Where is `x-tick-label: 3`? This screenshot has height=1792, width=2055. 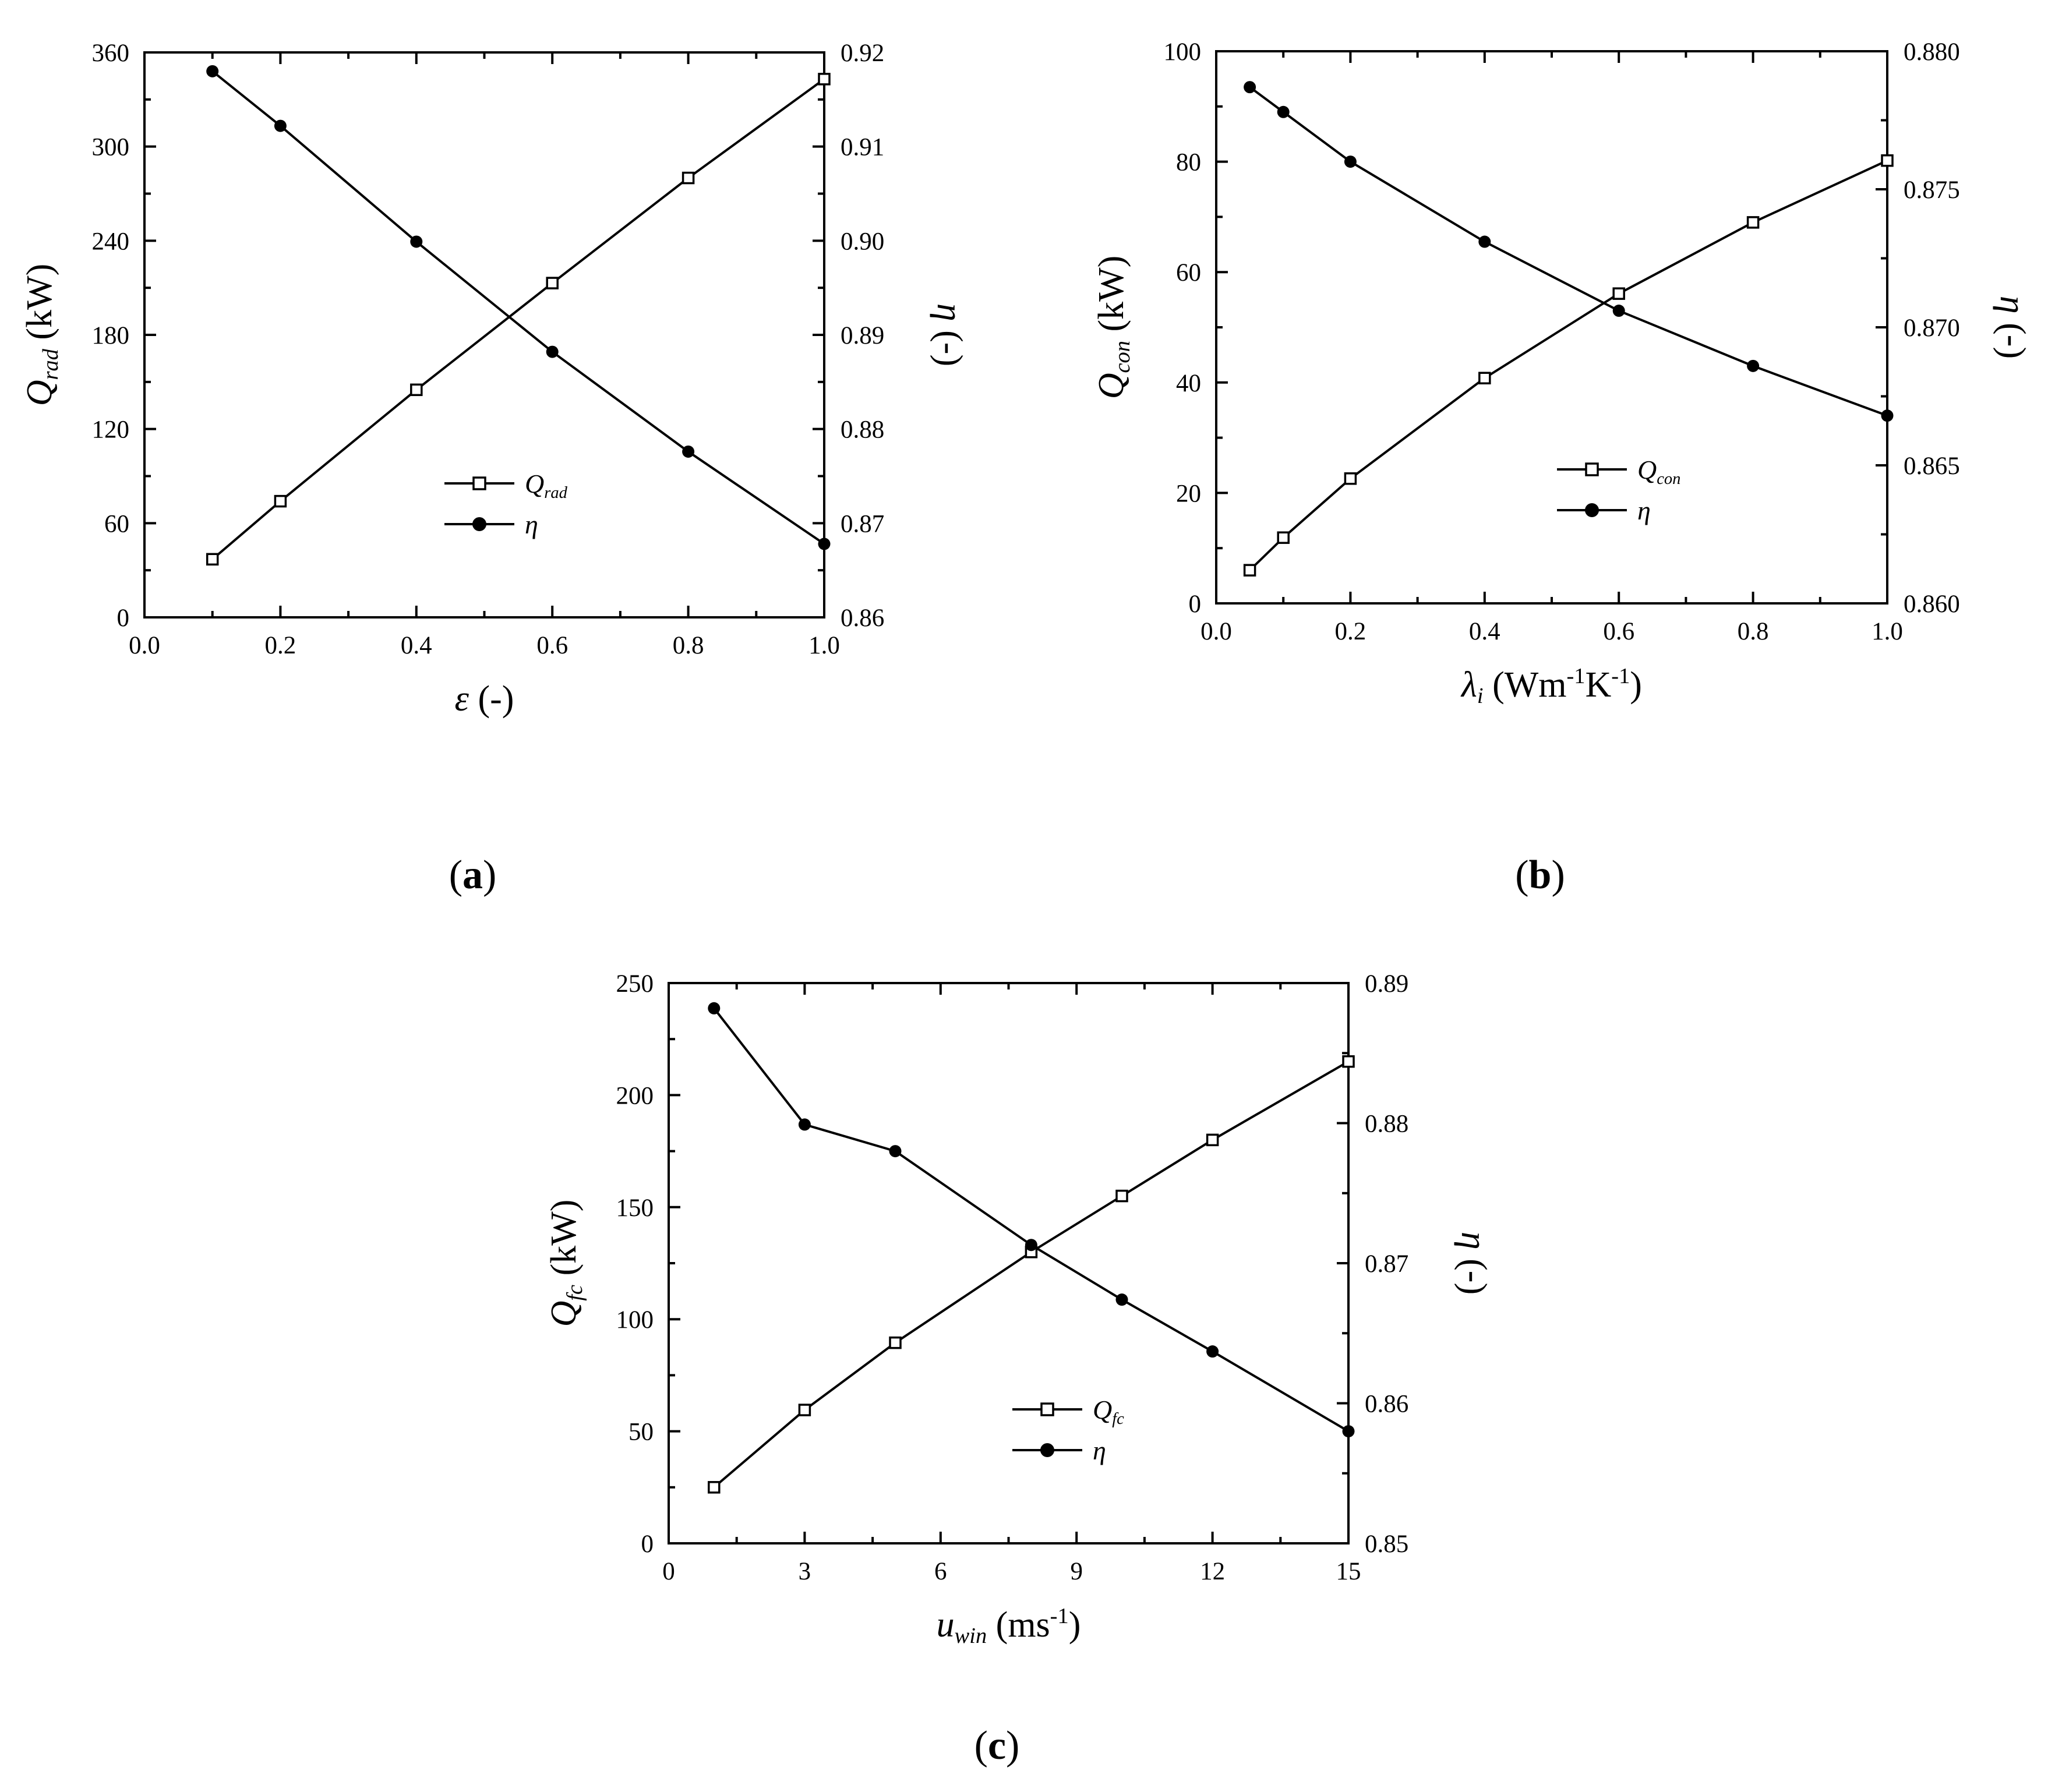 x-tick-label: 3 is located at coordinates (805, 1571).